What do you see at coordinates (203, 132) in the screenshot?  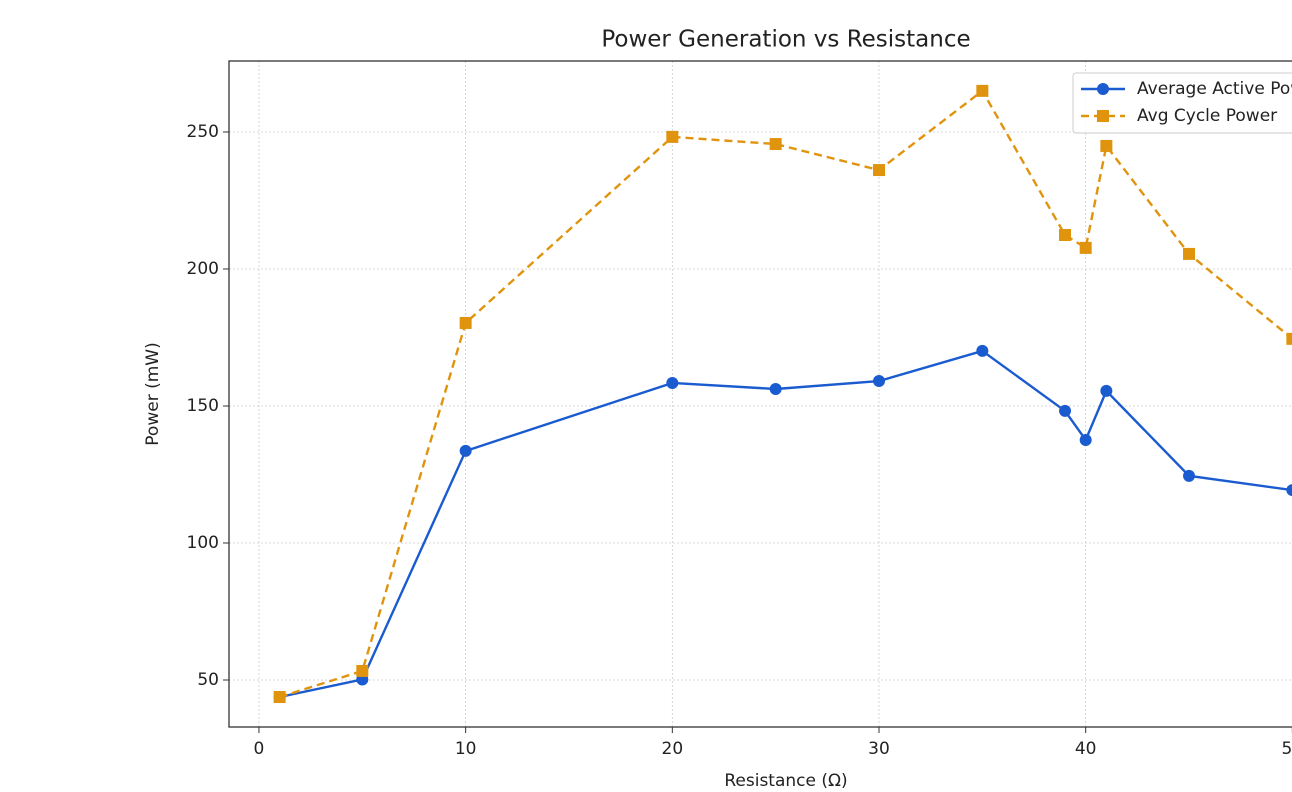 I see `y-tick-label: 250` at bounding box center [203, 132].